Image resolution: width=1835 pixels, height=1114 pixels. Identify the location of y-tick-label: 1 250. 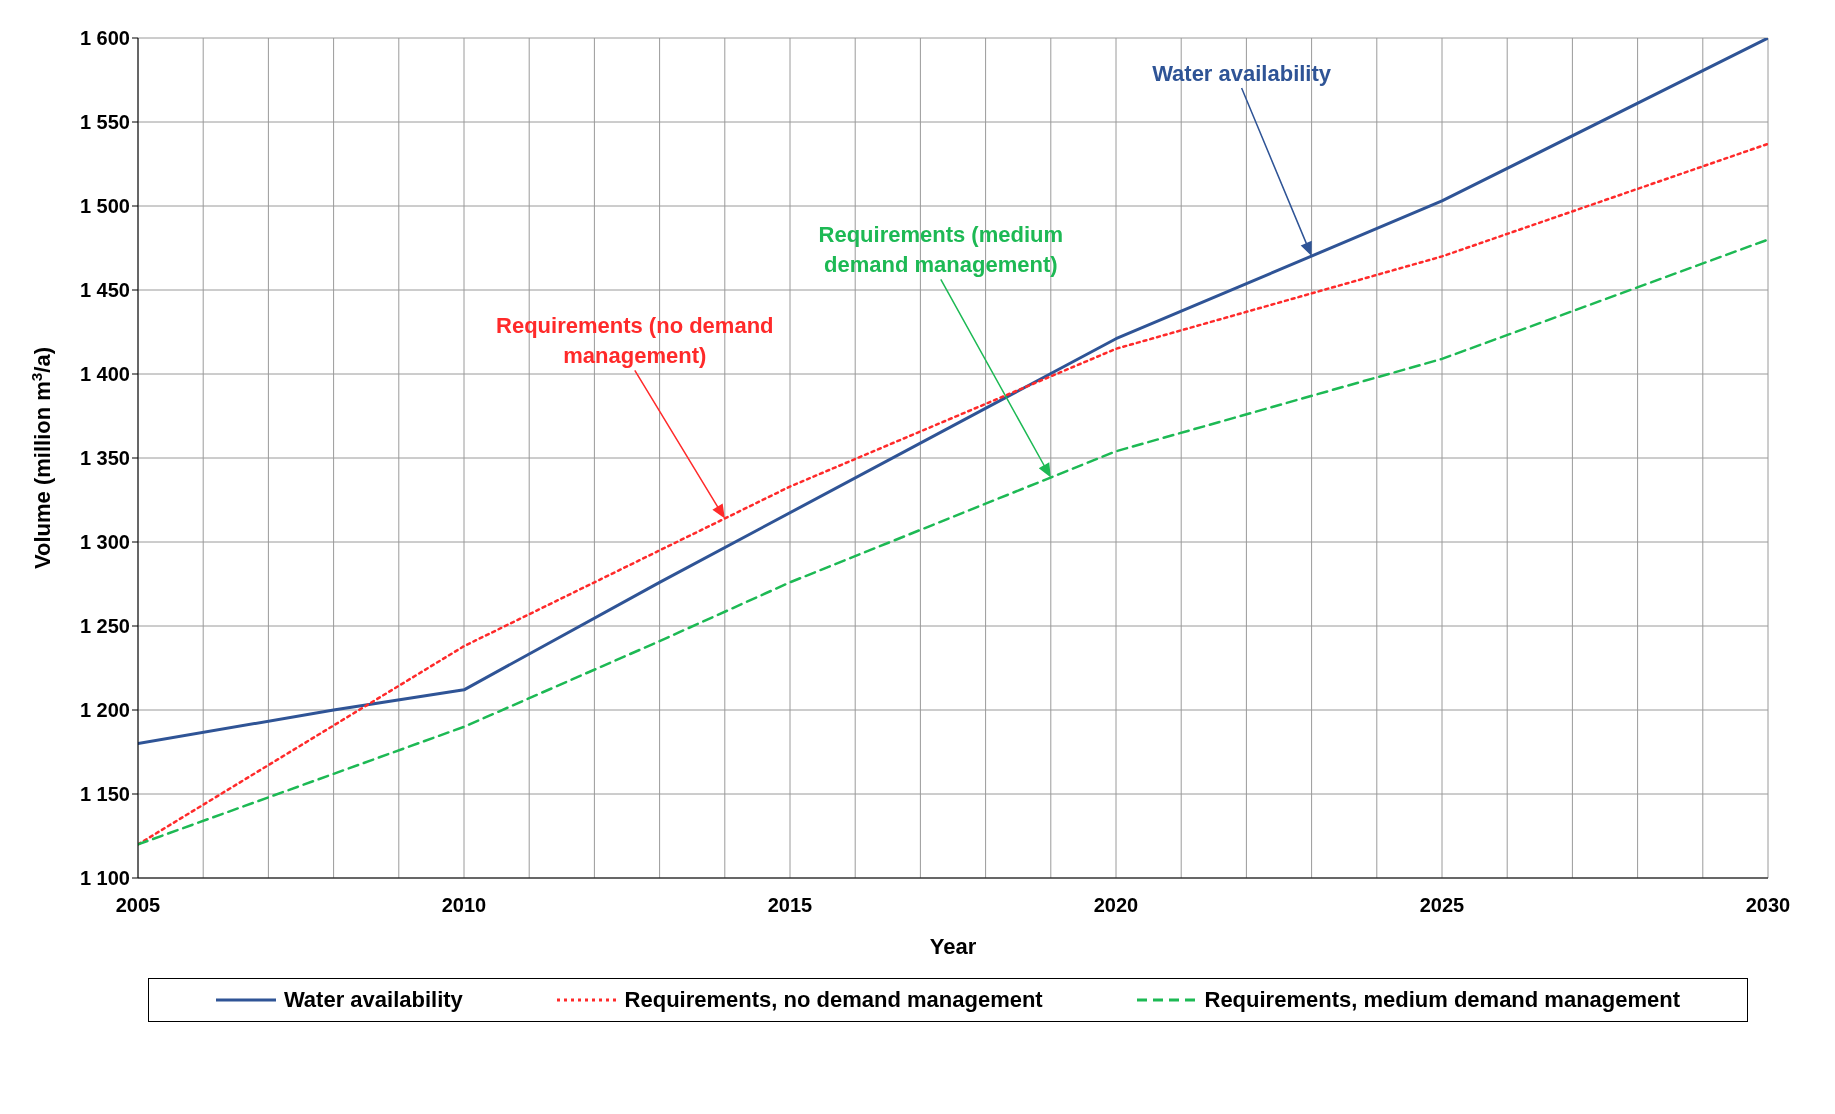
(104, 626).